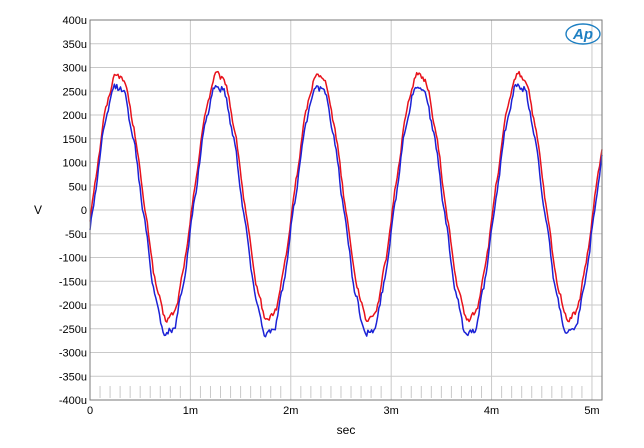 The height and width of the screenshot is (448, 644). Describe the element at coordinates (76, 235) in the screenshot. I see `y-tick-label: -50u` at that location.